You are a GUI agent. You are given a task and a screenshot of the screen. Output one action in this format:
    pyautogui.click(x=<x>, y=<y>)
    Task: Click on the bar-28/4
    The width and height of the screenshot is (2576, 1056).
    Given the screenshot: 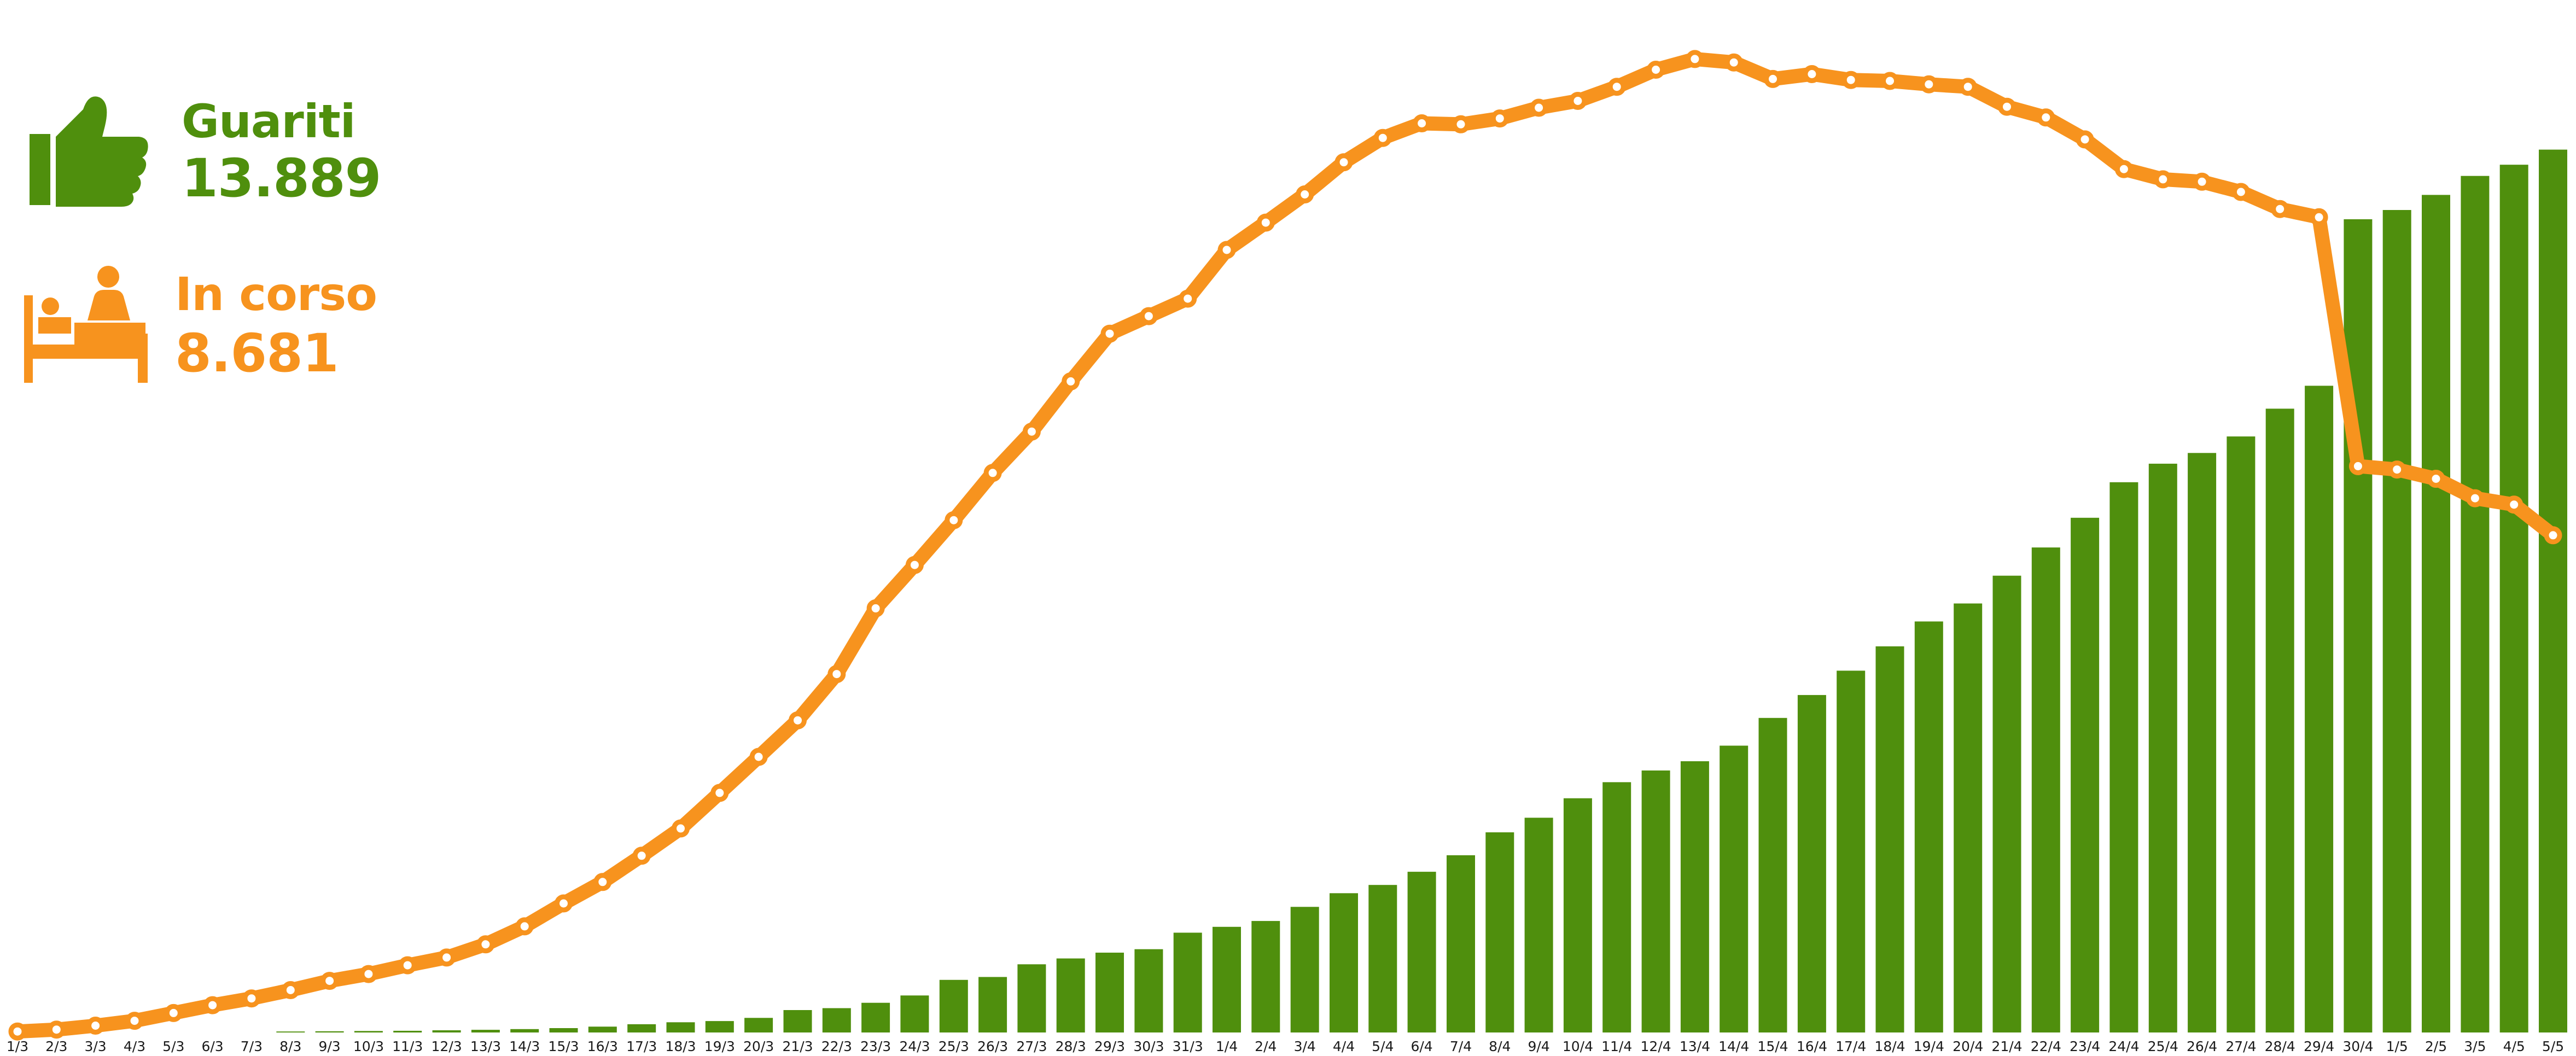 What is the action you would take?
    pyautogui.click(x=2279, y=720)
    